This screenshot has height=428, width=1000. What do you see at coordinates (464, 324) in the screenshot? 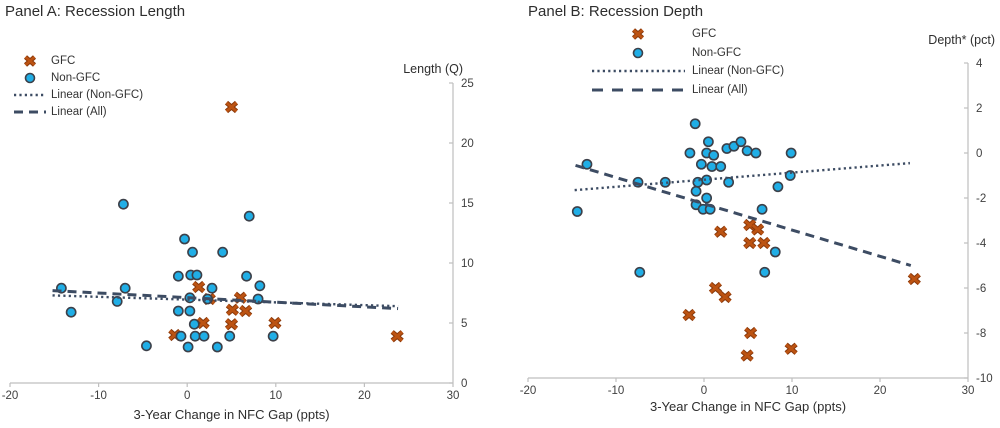
I see `y-tick-label: 5` at bounding box center [464, 324].